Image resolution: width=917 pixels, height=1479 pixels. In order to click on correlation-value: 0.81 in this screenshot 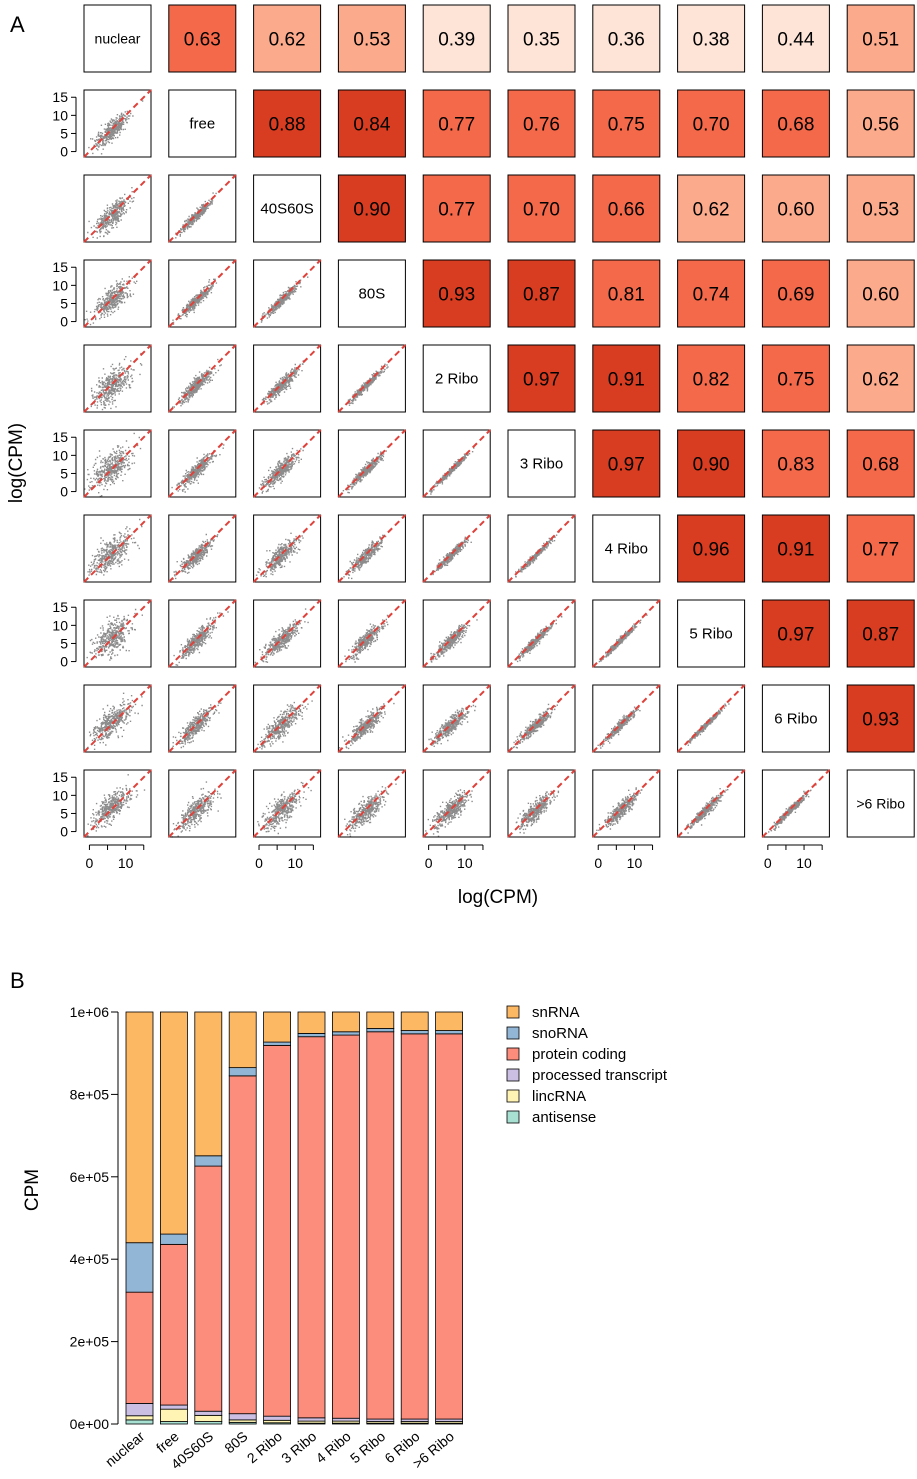, I will do `click(626, 295)`.